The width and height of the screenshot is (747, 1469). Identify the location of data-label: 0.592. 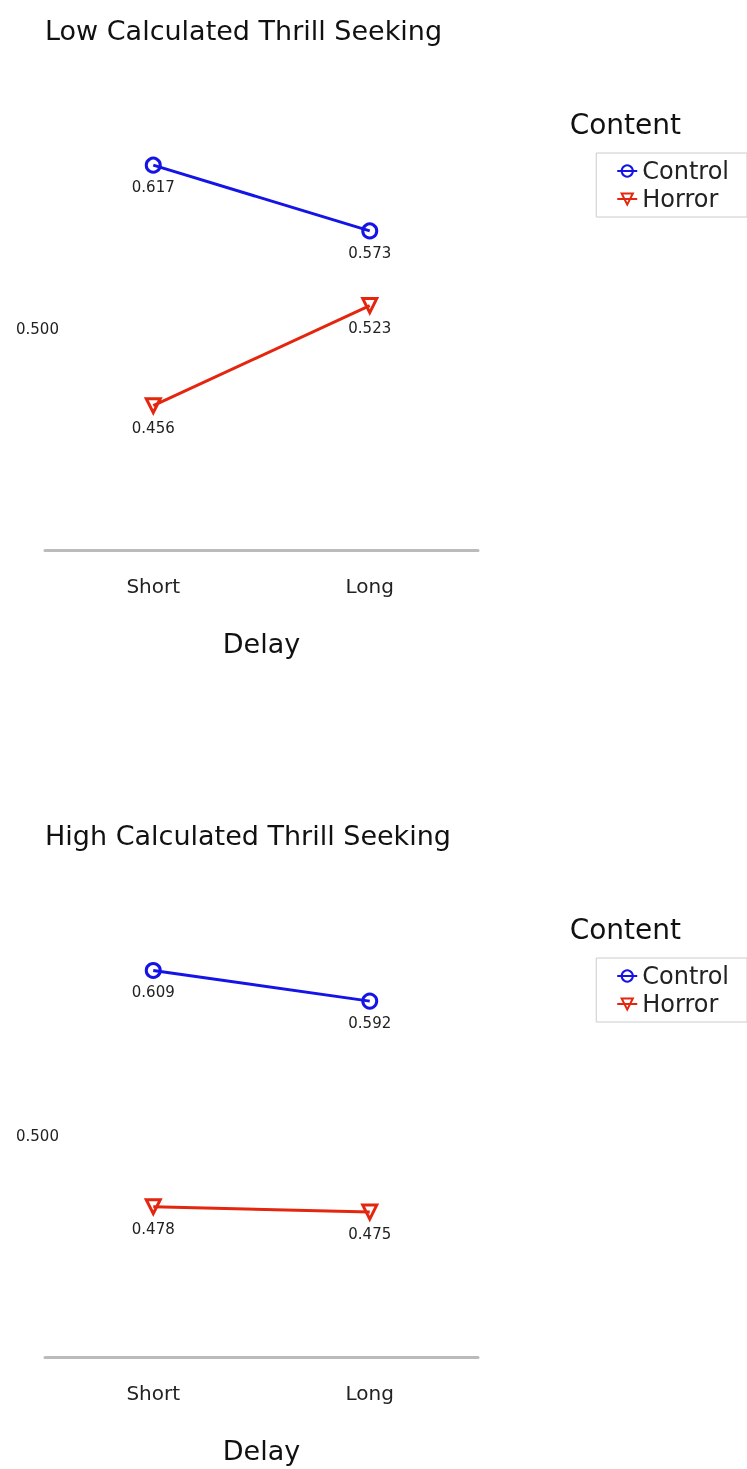
(370, 1023).